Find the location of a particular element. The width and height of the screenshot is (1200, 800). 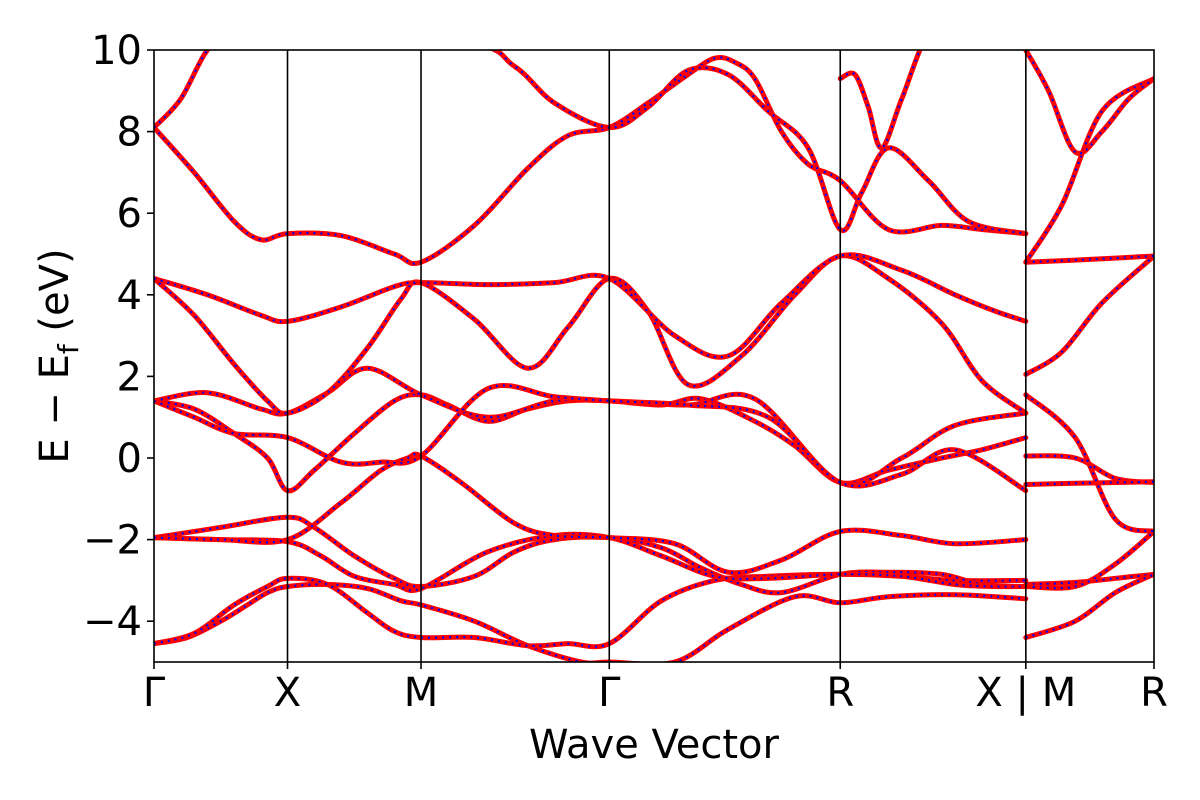

y-tick-label: 6 is located at coordinates (129, 214).